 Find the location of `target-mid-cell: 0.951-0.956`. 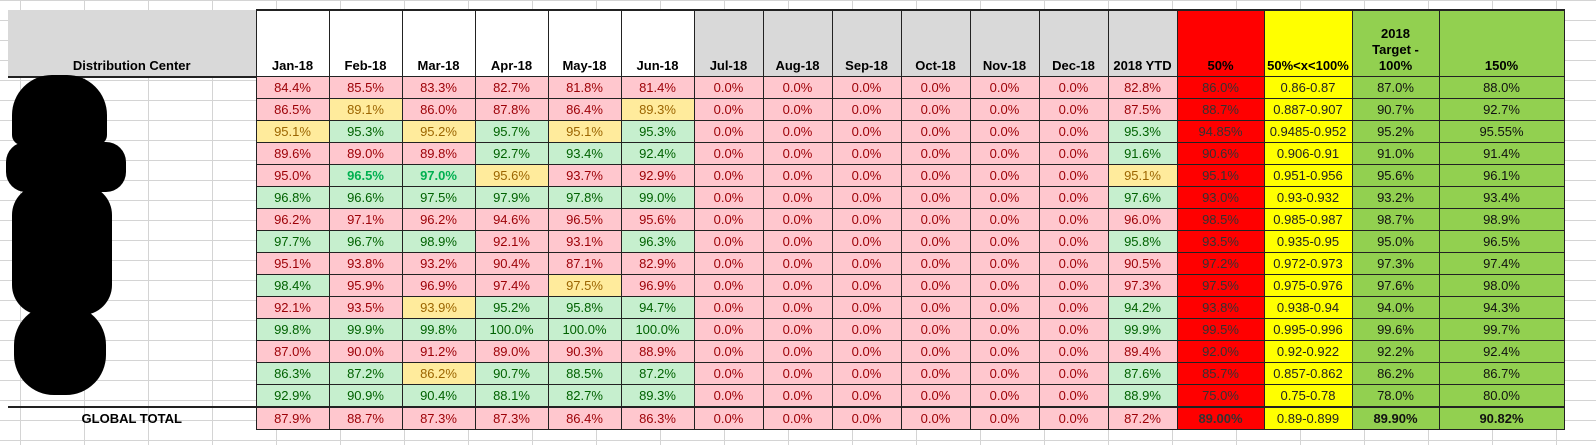

target-mid-cell: 0.951-0.956 is located at coordinates (1308, 175).